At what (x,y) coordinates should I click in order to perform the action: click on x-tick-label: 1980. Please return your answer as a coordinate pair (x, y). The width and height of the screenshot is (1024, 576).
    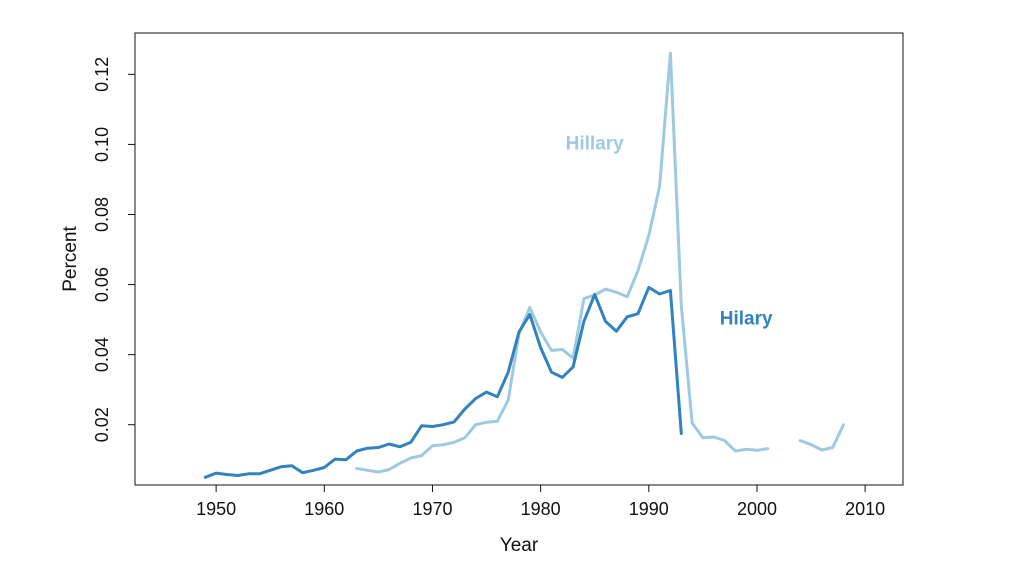
    Looking at the image, I should click on (541, 509).